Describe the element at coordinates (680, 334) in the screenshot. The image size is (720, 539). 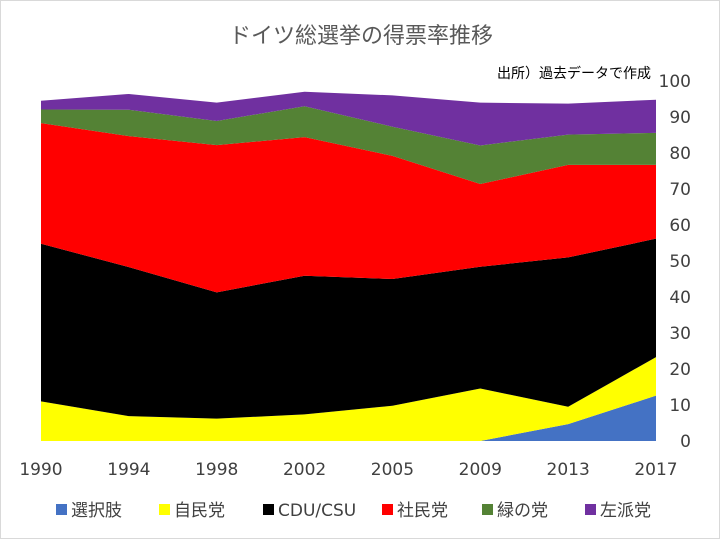
I see `y-tick-label: 30` at that location.